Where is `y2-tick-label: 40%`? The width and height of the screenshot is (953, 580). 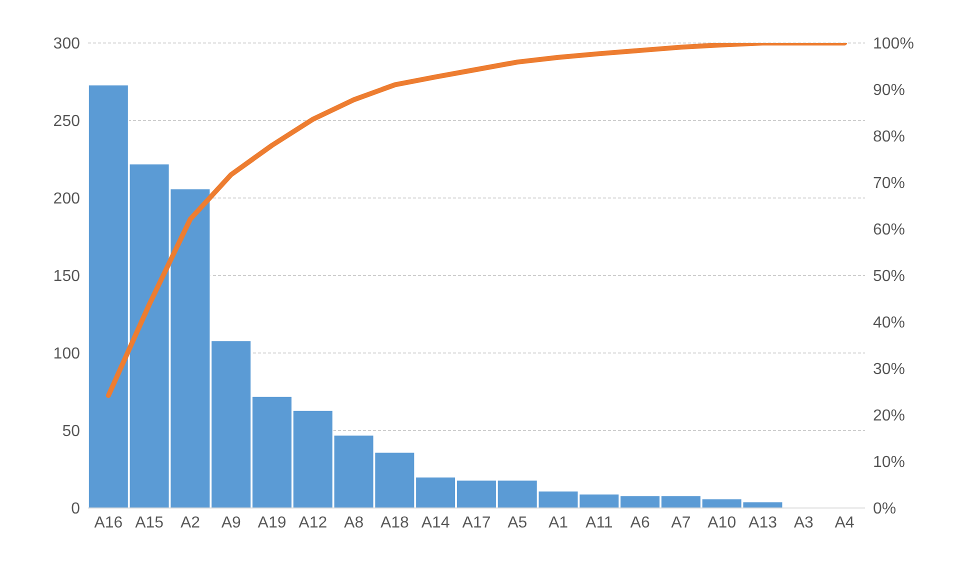
y2-tick-label: 40% is located at coordinates (889, 323).